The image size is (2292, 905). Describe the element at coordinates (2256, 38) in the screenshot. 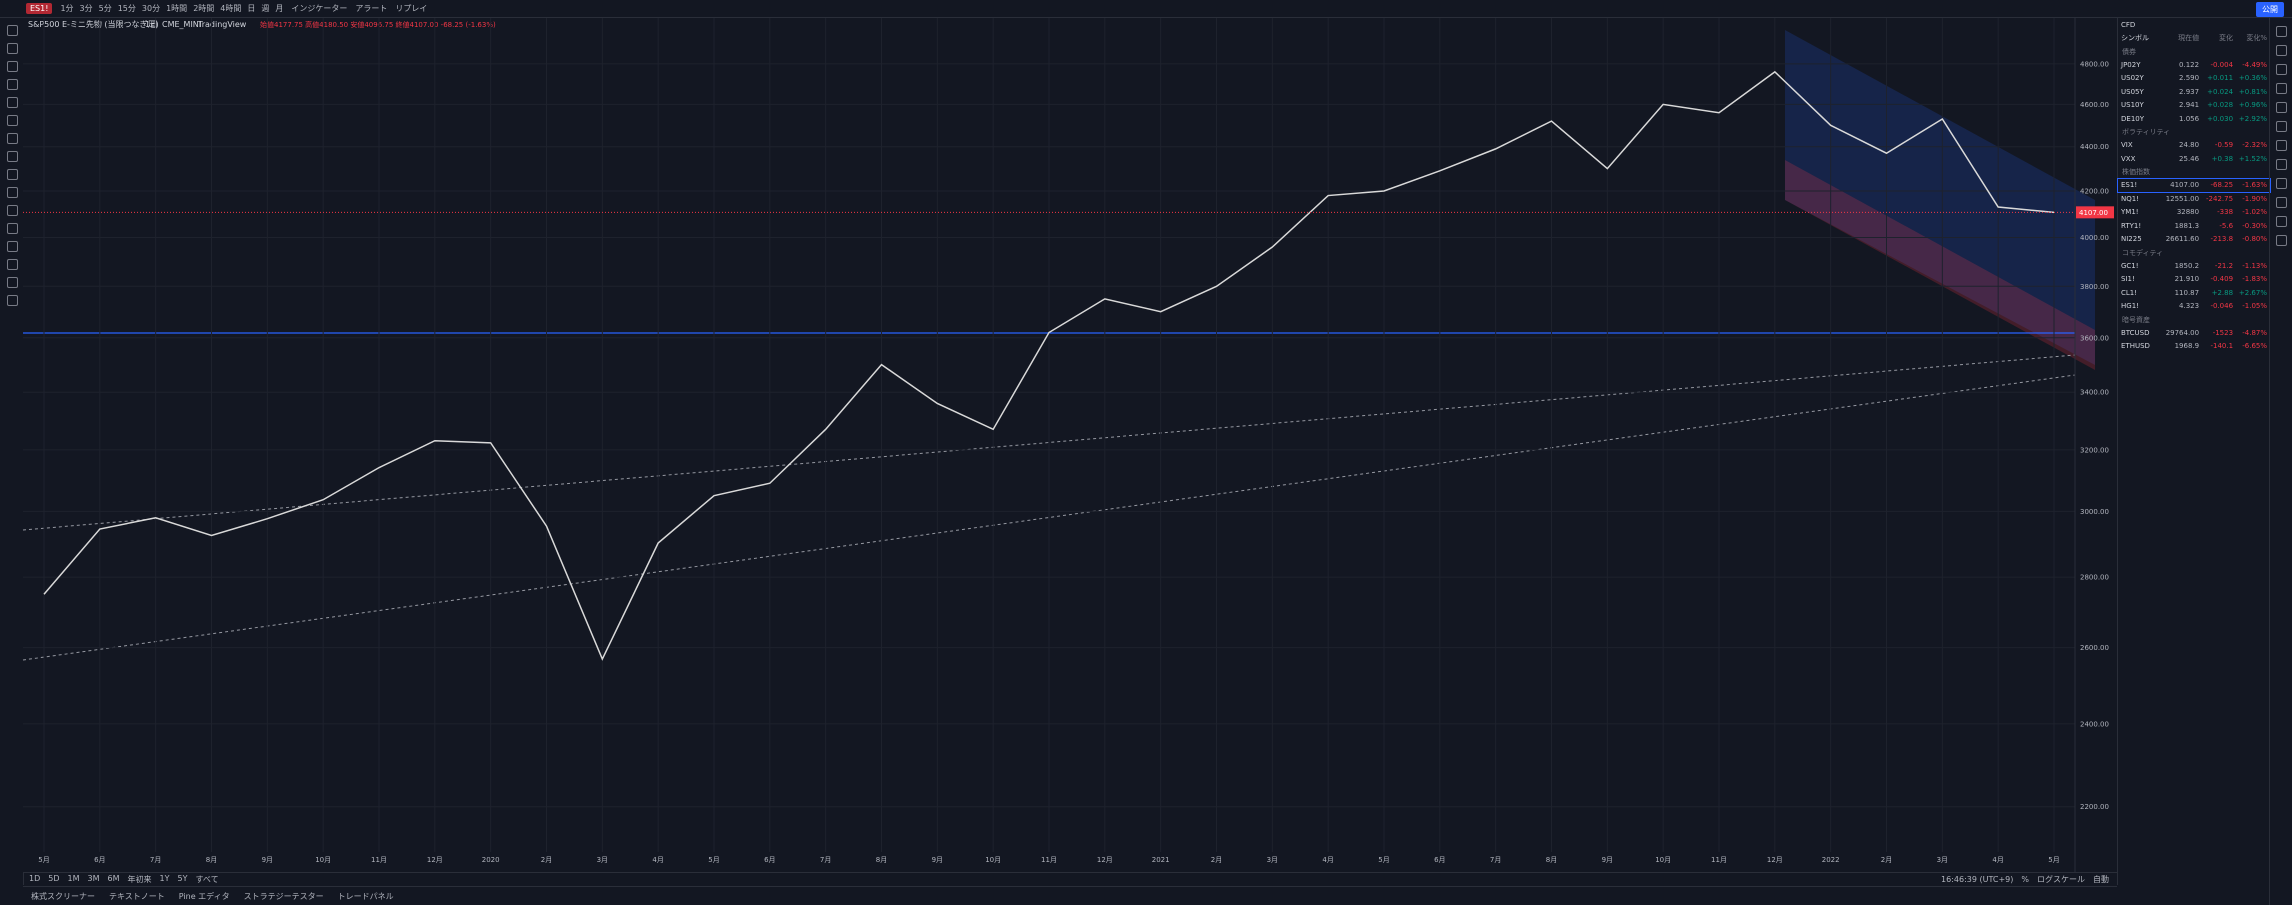

I see `column-header: 変化%` at that location.